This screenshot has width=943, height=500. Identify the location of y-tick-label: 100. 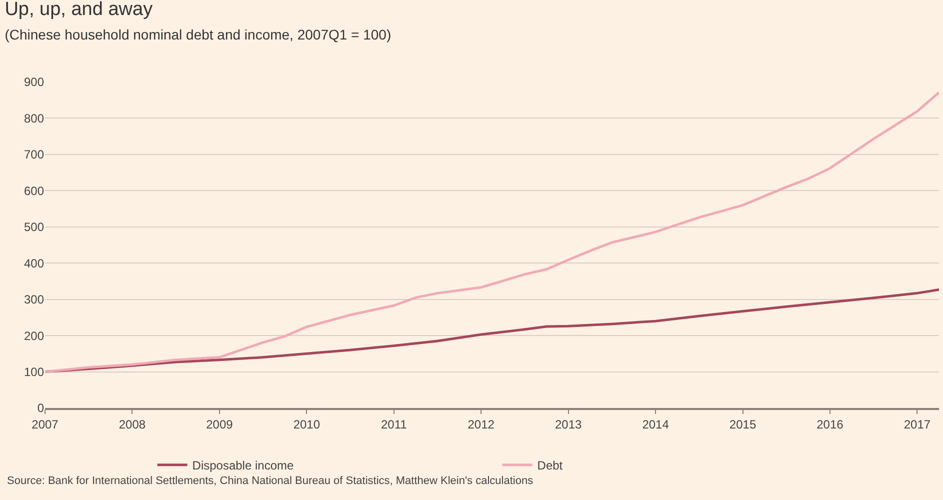
(34, 371).